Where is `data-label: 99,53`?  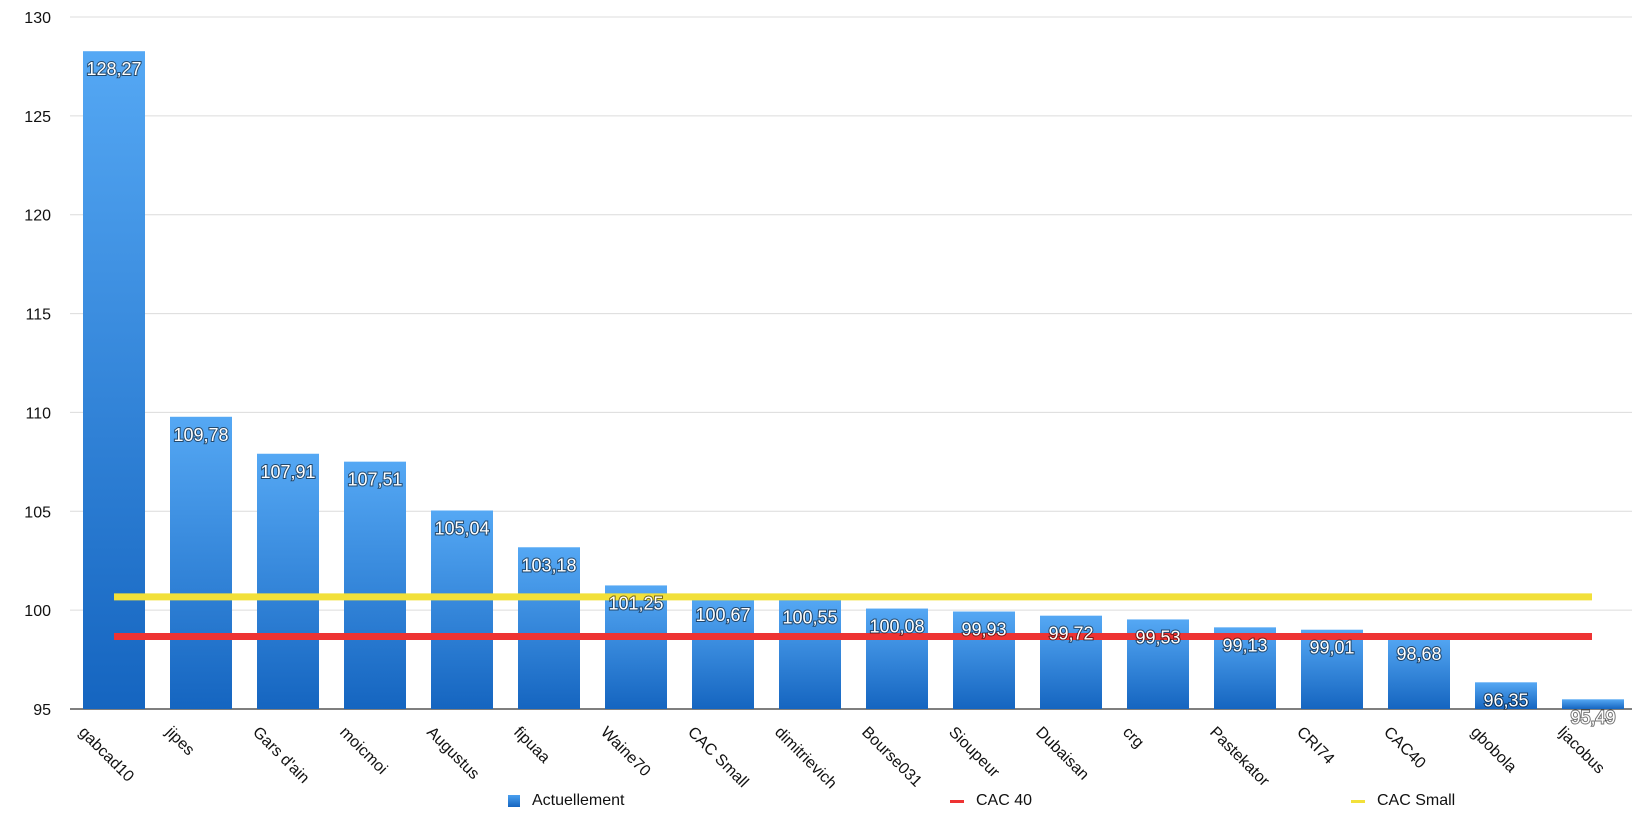
data-label: 99,53 is located at coordinates (1157, 637).